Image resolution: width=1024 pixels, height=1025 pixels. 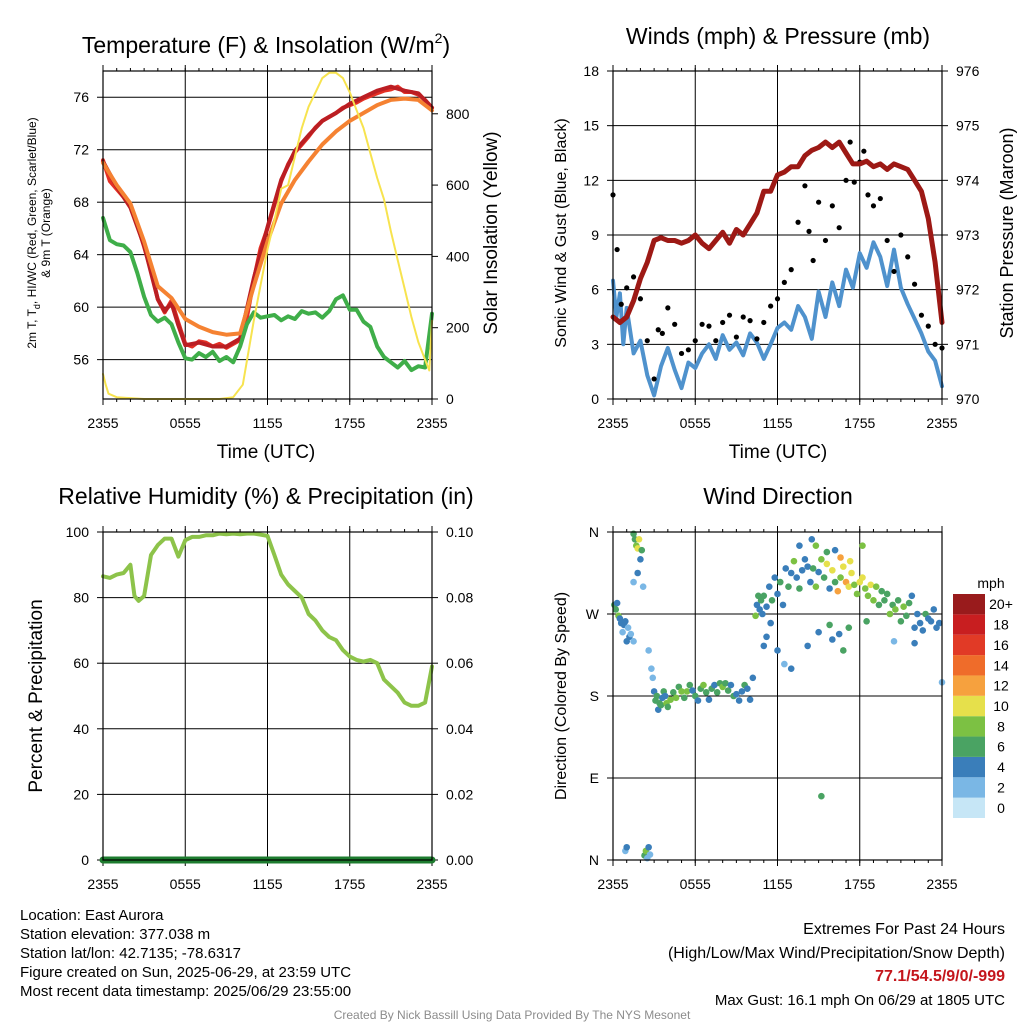 I want to click on legend-label: 0, so click(x=1001, y=808).